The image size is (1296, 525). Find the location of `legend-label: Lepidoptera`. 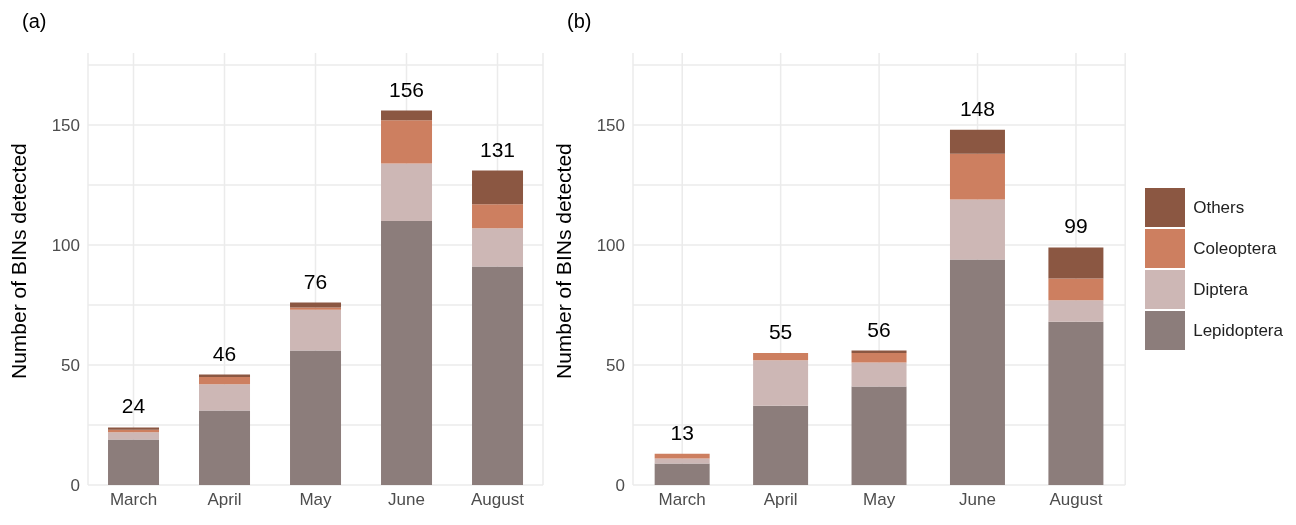

legend-label: Lepidoptera is located at coordinates (1238, 330).